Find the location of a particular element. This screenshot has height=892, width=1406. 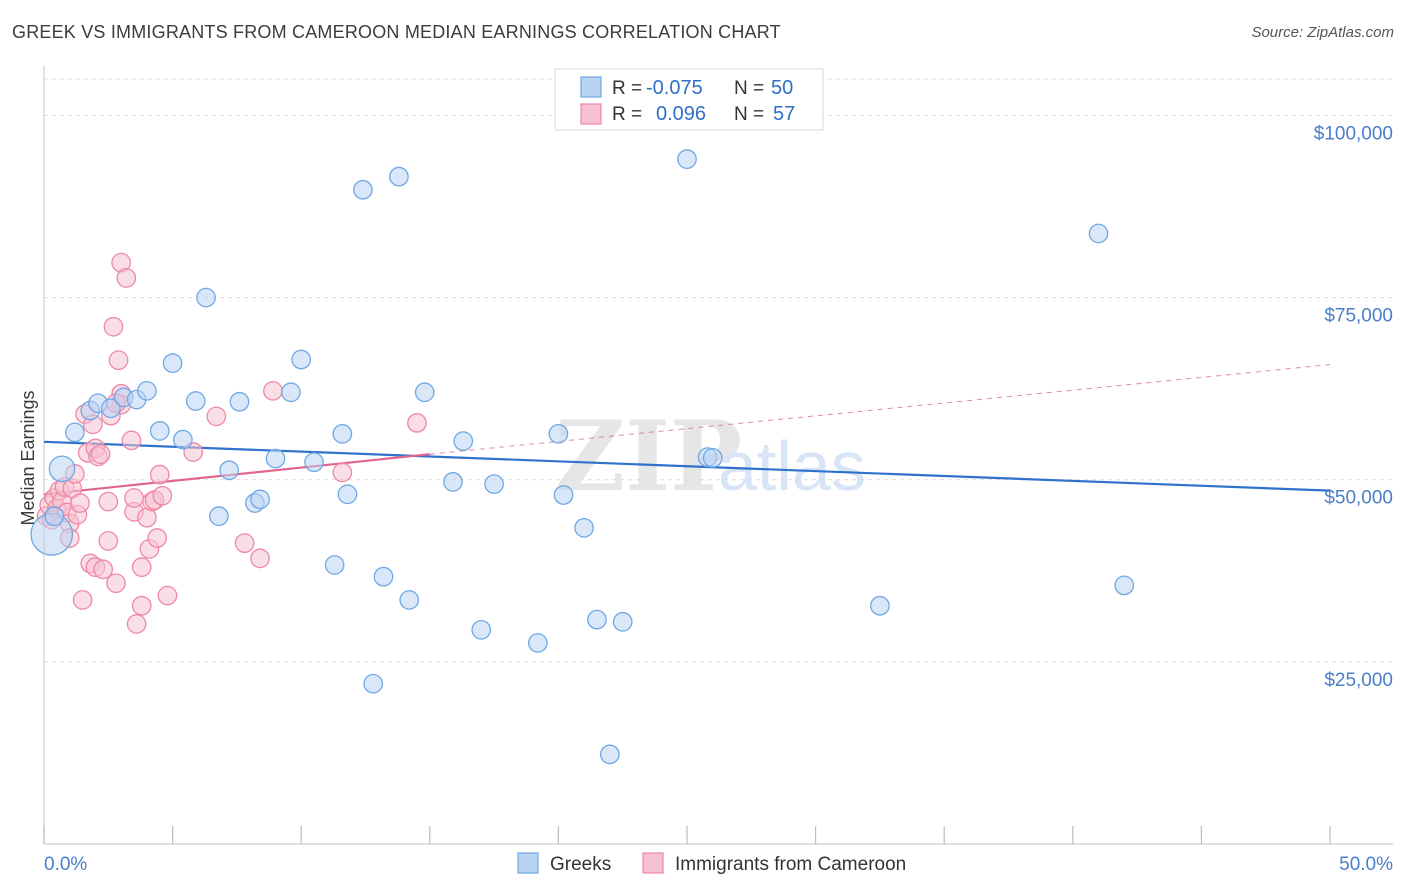

series-legend-label-greeks: Greeks is located at coordinates (580, 864).